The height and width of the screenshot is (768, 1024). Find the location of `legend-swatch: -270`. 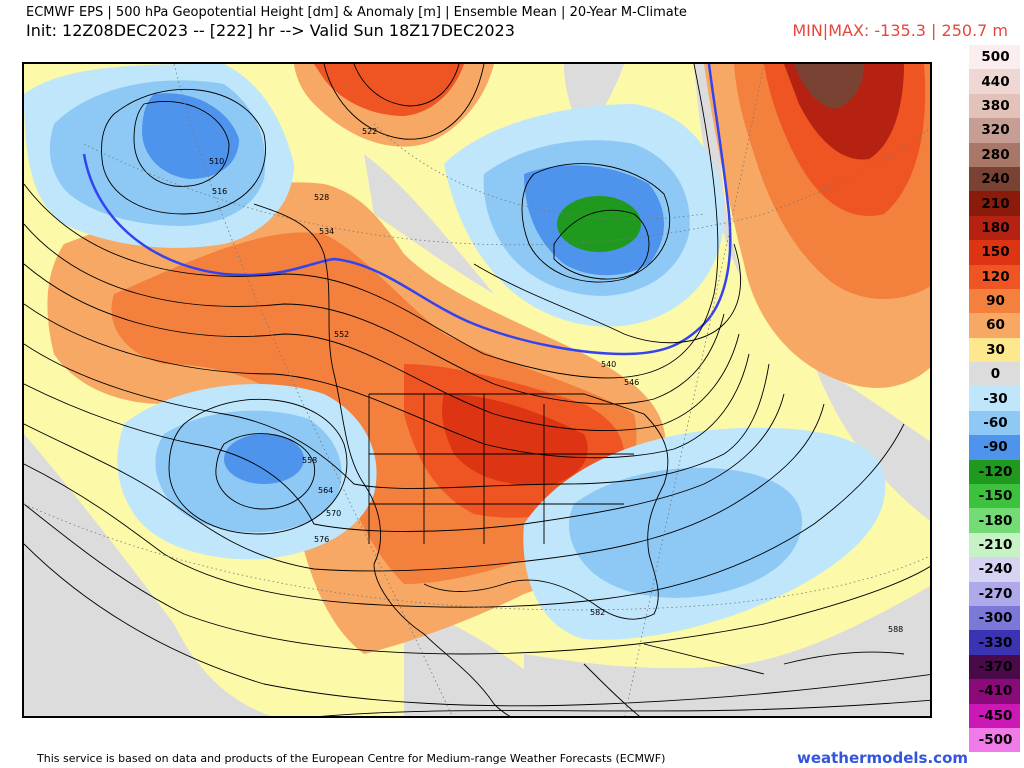

legend-swatch: -270 is located at coordinates (994, 593).